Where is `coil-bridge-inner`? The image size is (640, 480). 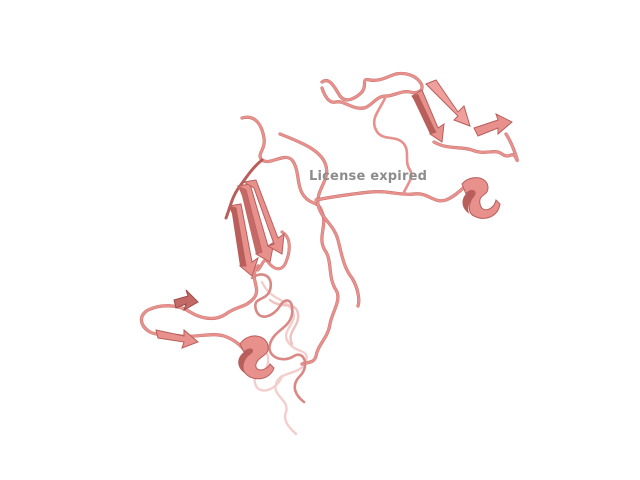 coil-bridge-inner is located at coordinates (391, 193).